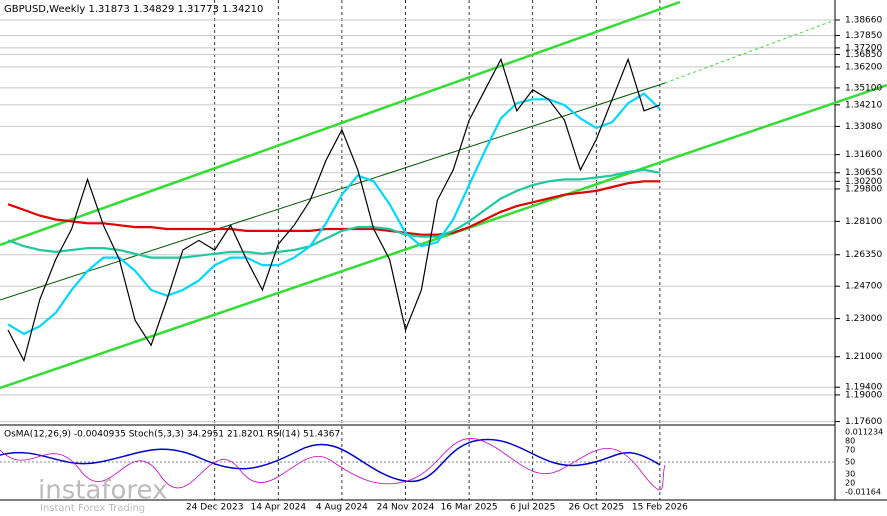 The image size is (887, 516). Describe the element at coordinates (863, 182) in the screenshot. I see `y-tick-label: 1.30200` at that location.